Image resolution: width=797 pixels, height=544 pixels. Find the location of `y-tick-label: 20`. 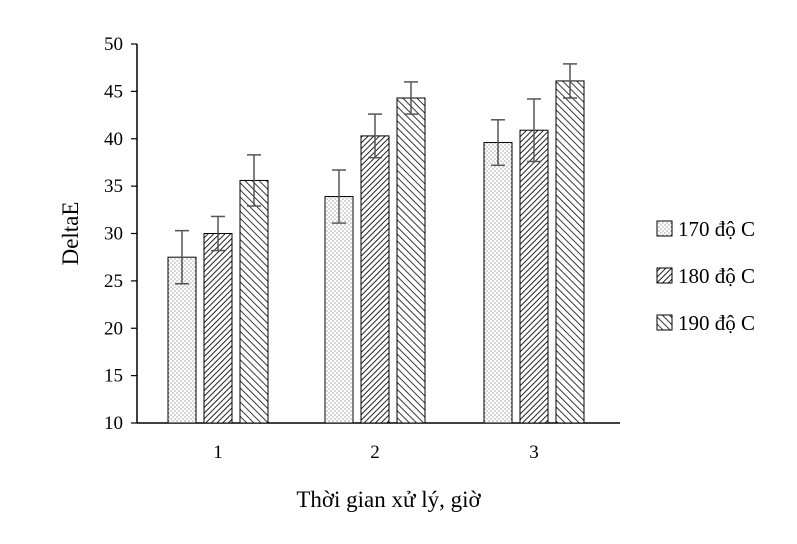

y-tick-label: 20 is located at coordinates (113, 328).